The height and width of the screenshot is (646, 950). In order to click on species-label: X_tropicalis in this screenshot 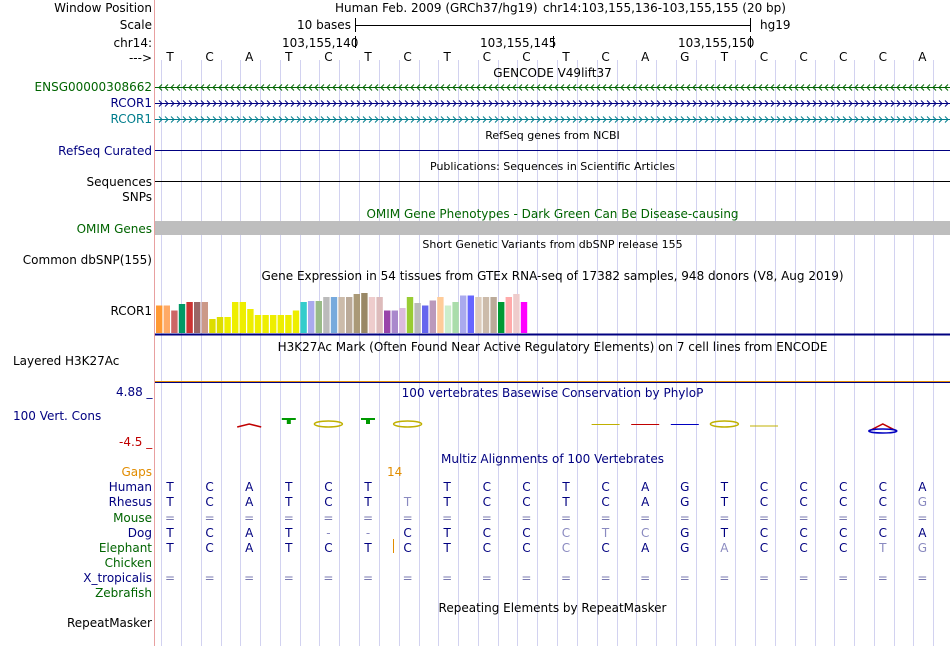, I will do `click(117, 578)`.